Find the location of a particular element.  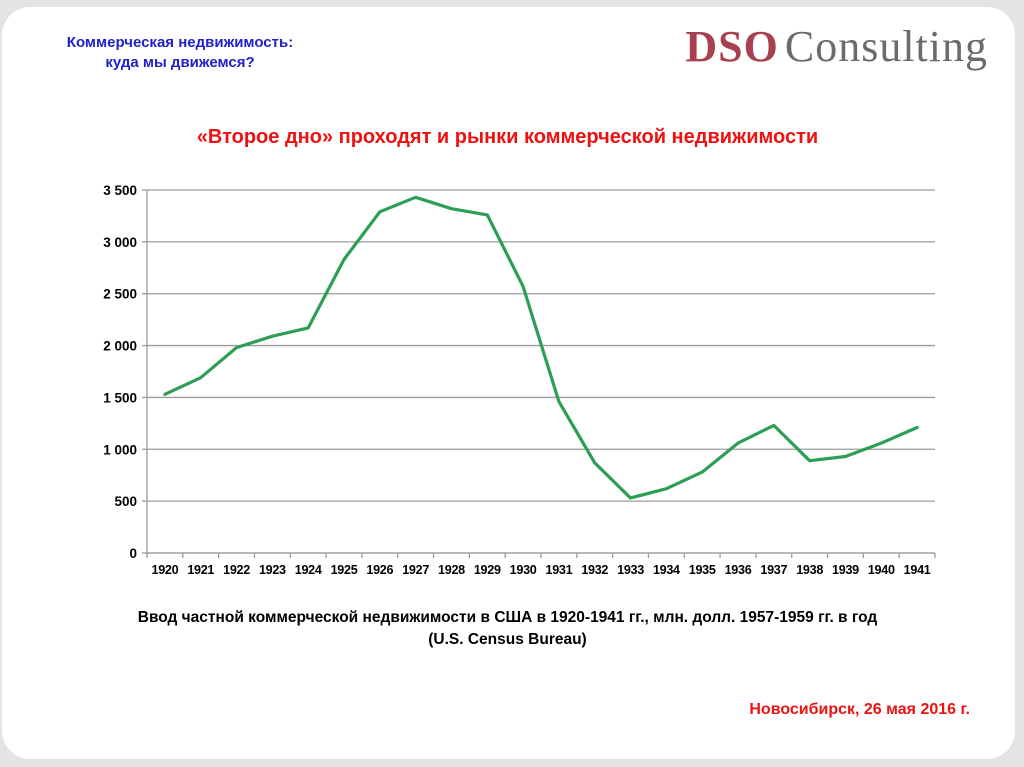

x-axis-tick-label: 1922 is located at coordinates (236, 570).